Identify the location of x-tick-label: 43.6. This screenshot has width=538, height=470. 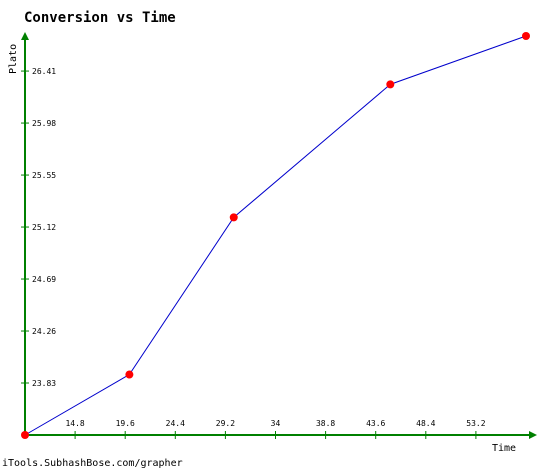
(375, 423).